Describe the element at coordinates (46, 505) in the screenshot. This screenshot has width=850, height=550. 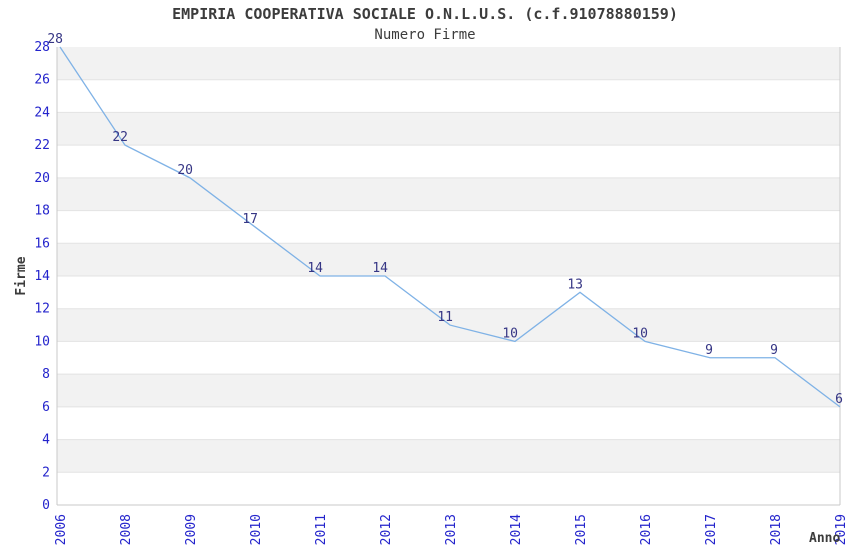
I see `y-tick-label: 0` at that location.